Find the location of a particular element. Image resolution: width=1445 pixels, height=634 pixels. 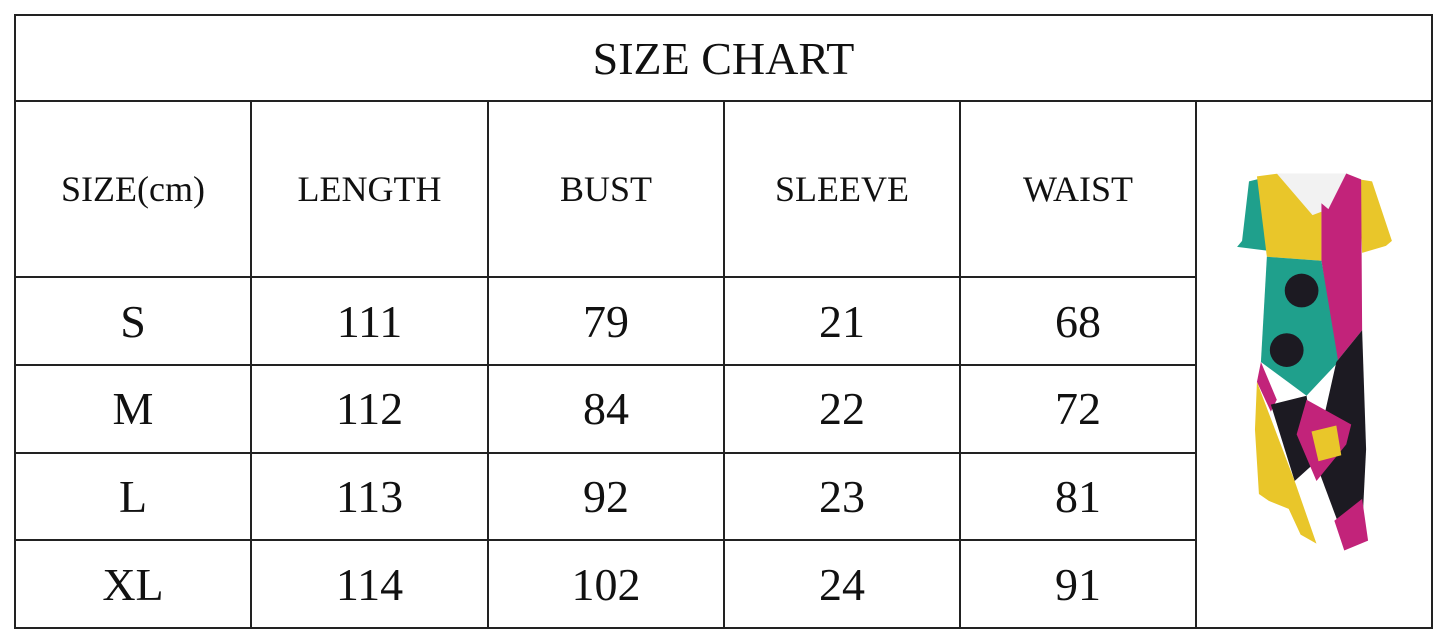

header-sleeve: SLEEVE is located at coordinates (842, 189).